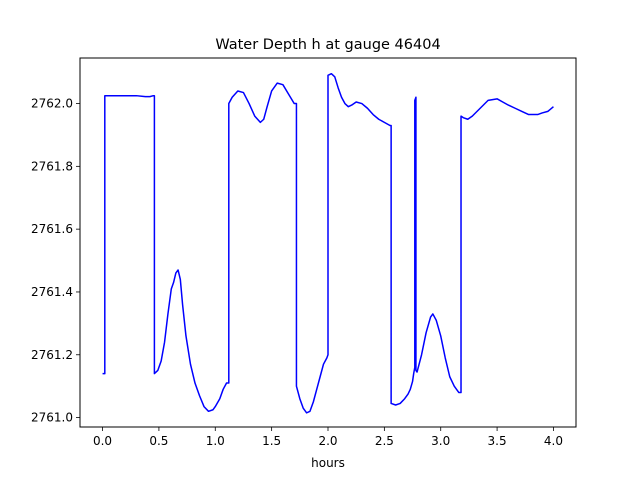  What do you see at coordinates (497, 441) in the screenshot?
I see `x-tick-label: 3.5` at bounding box center [497, 441].